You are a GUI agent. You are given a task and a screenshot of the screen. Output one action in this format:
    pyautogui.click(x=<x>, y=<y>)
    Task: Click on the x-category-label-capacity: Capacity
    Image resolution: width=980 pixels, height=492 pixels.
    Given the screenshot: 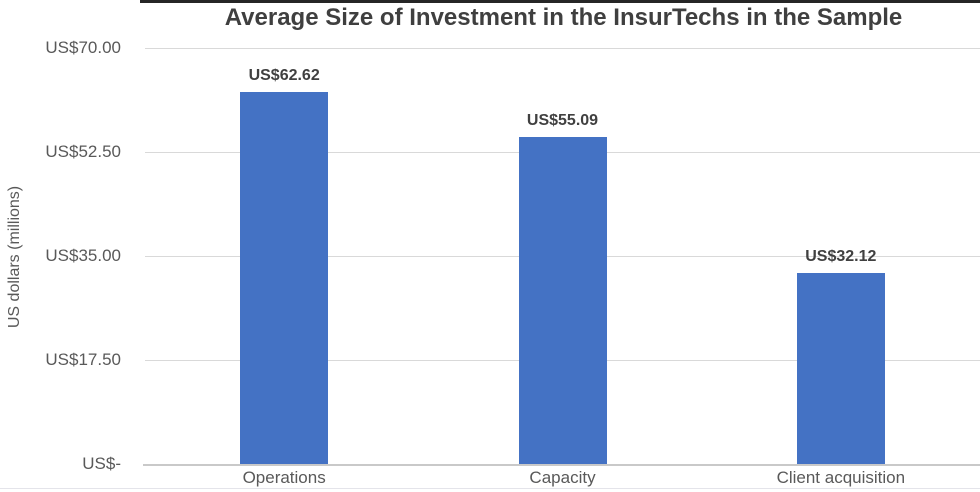 What is the action you would take?
    pyautogui.click(x=562, y=477)
    